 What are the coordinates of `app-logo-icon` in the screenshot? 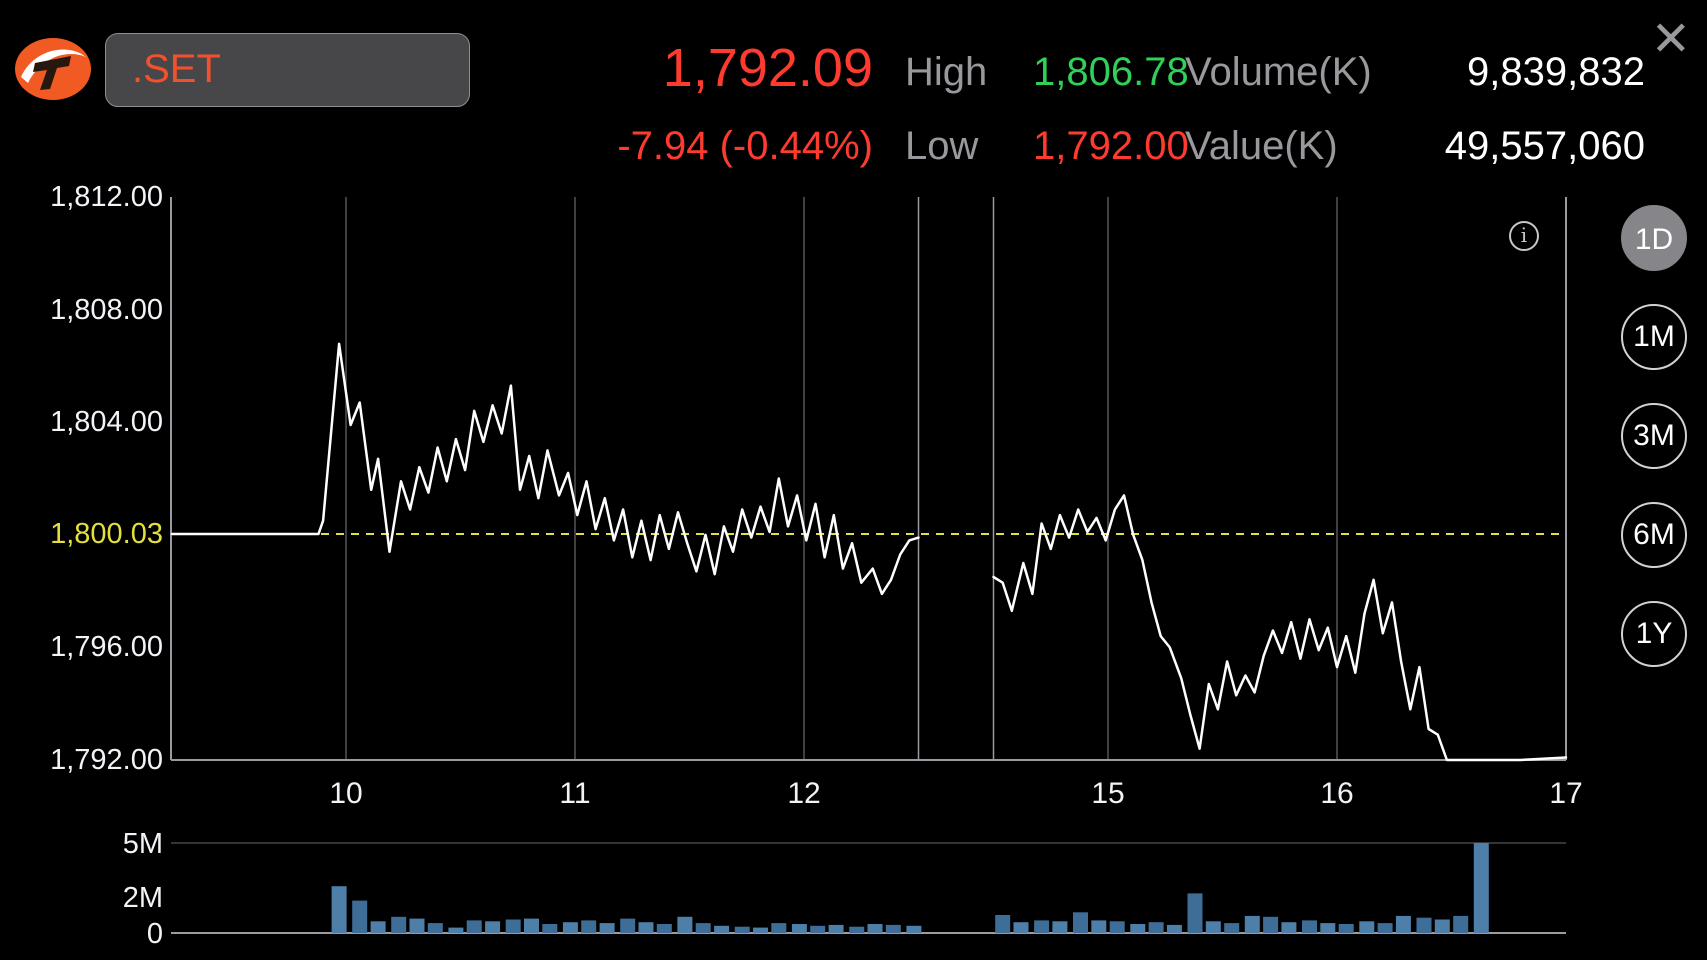 It's located at (53, 69).